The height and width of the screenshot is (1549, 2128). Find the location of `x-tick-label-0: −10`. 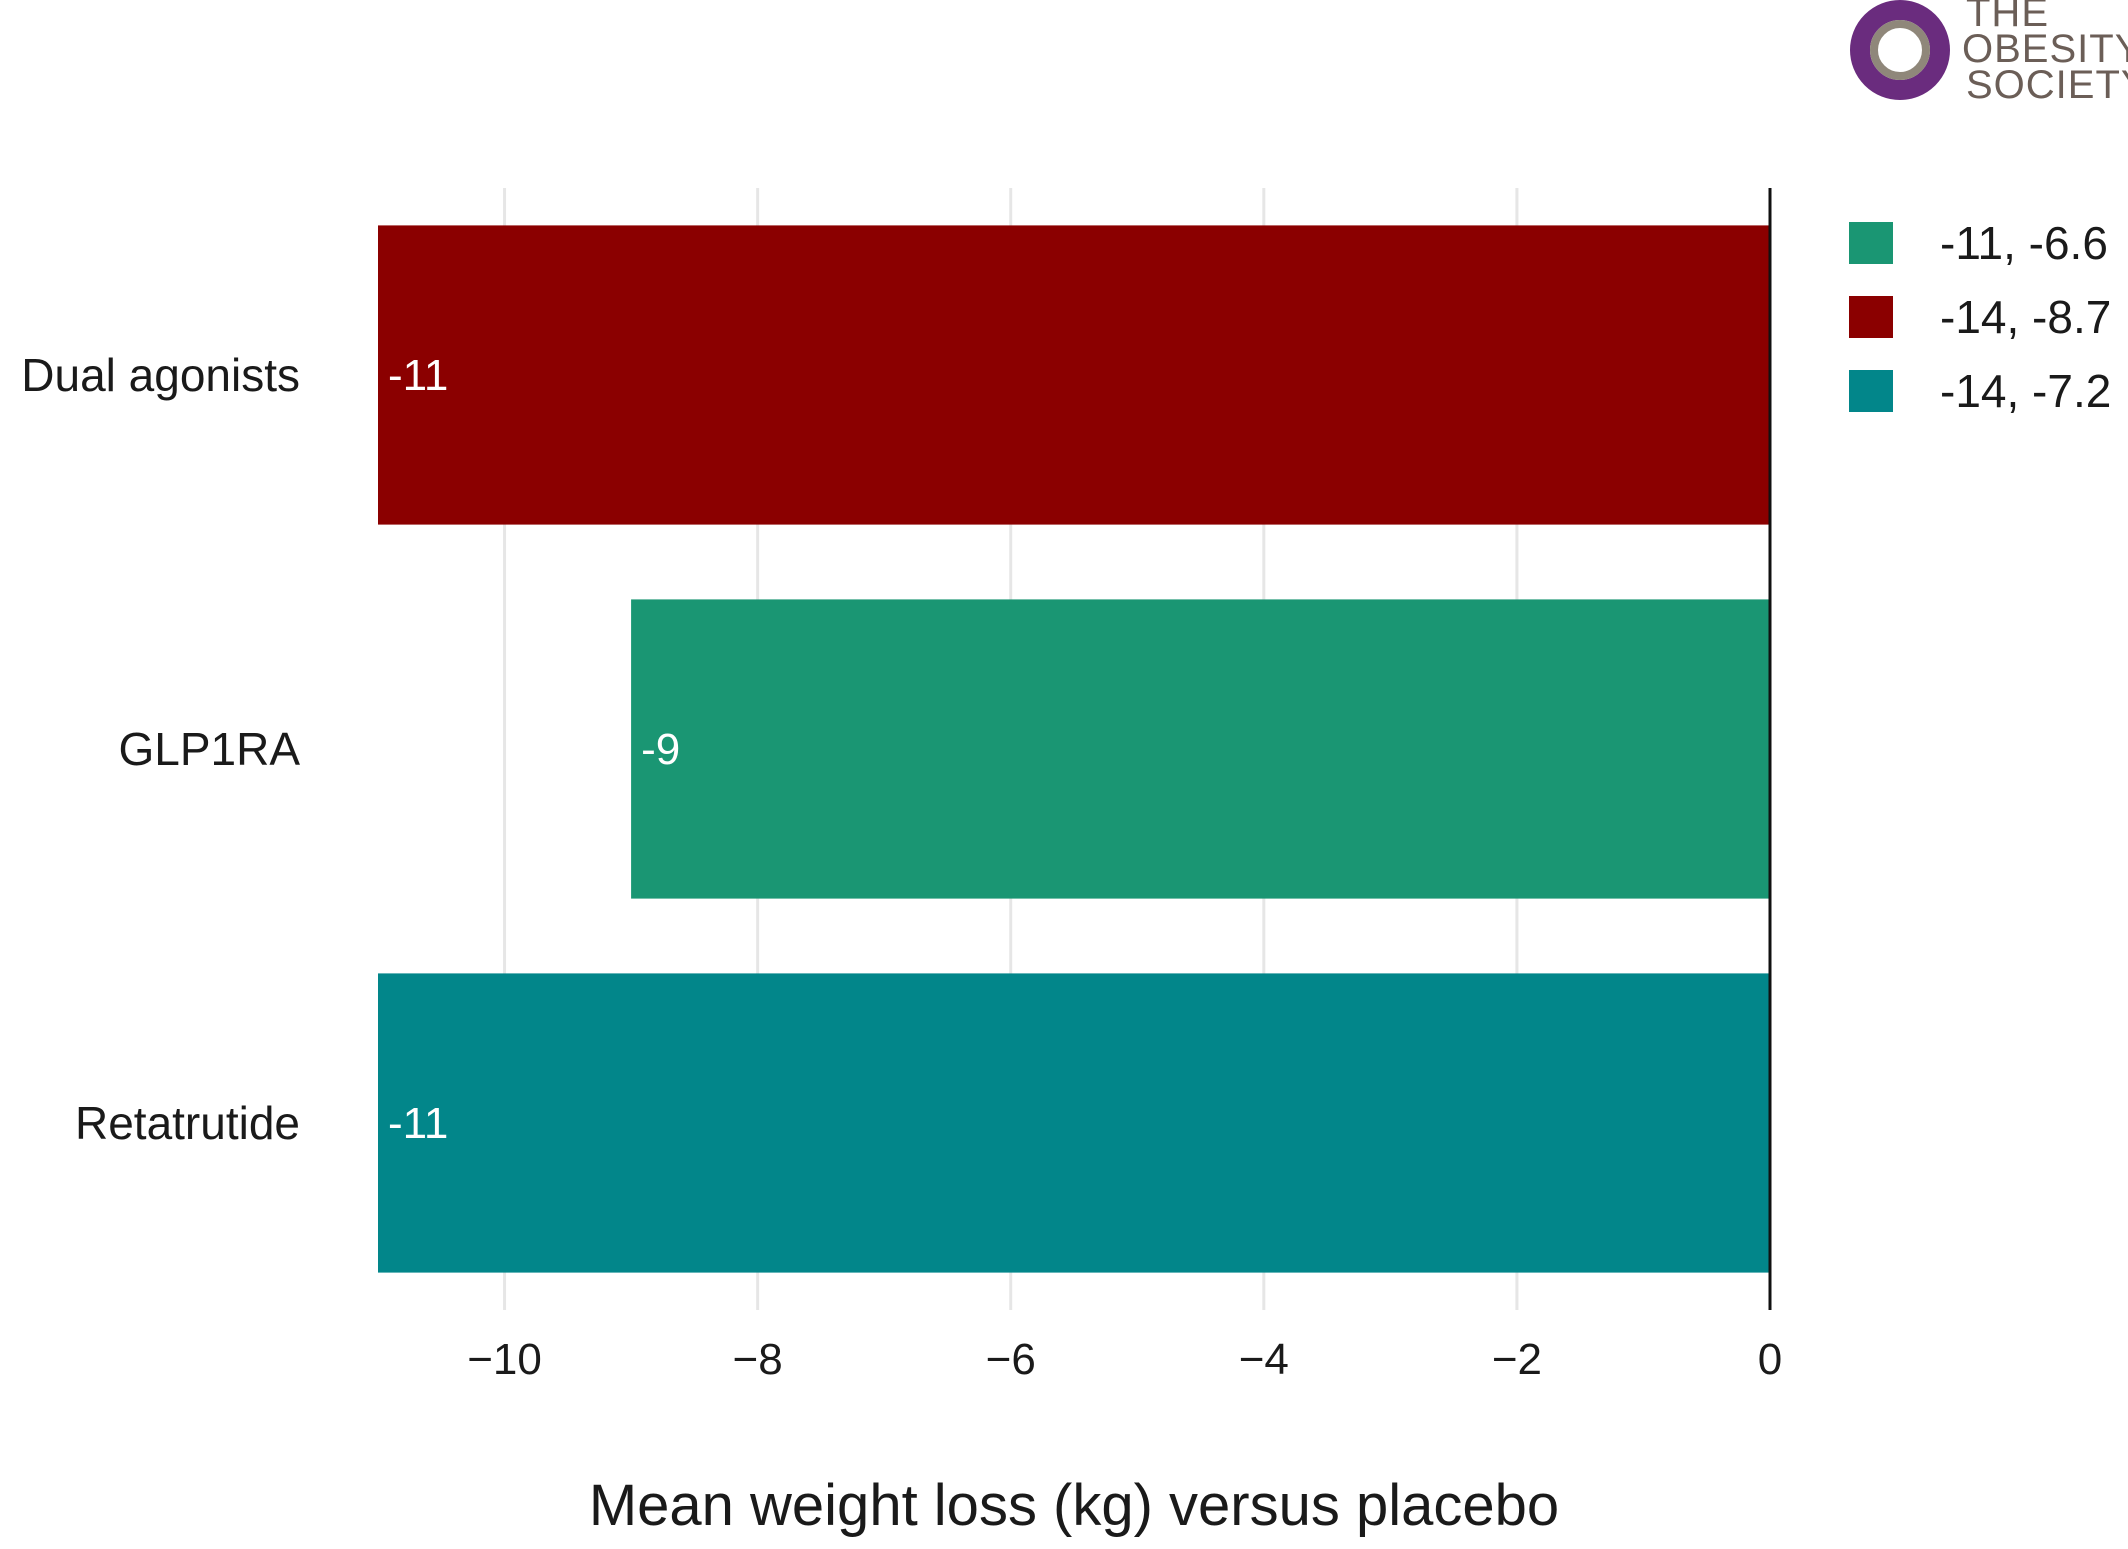

x-tick-label-0: −10 is located at coordinates (504, 1359).